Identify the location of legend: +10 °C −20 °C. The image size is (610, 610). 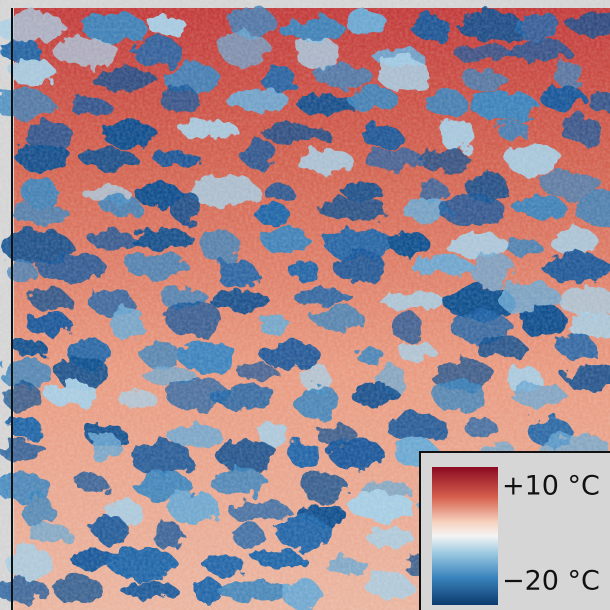
(514, 530).